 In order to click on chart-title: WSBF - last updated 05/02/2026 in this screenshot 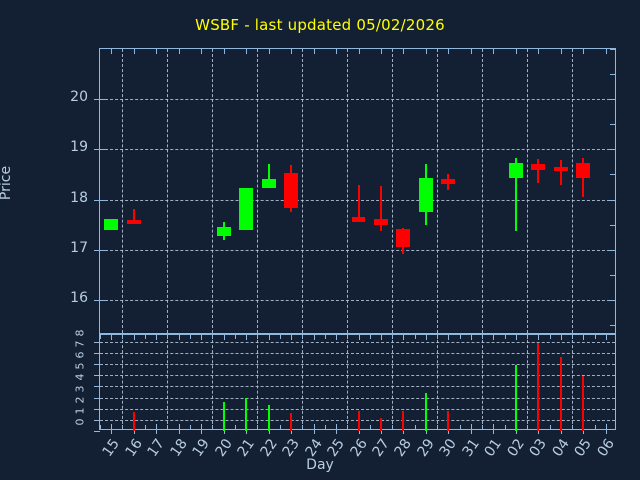, I will do `click(320, 25)`.